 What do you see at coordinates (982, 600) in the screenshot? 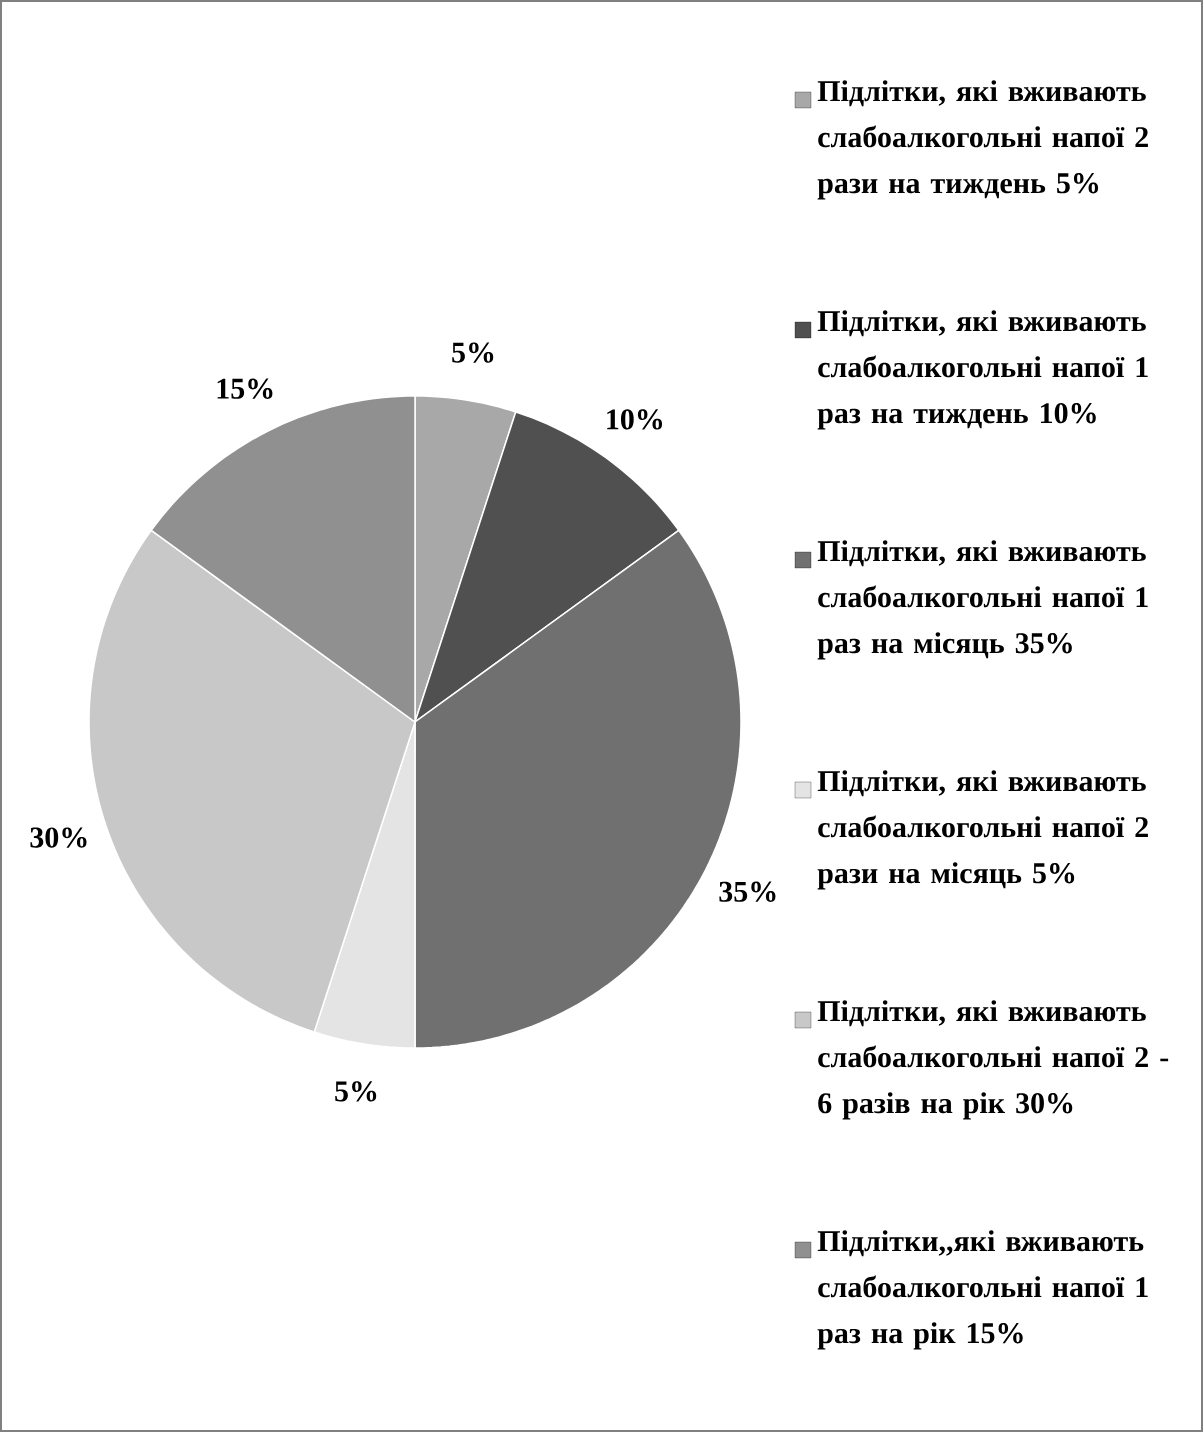
I see `legend-label: Підлітки, які вживають слабоалкогольні напої 1 раз на місяць 35%` at bounding box center [982, 600].